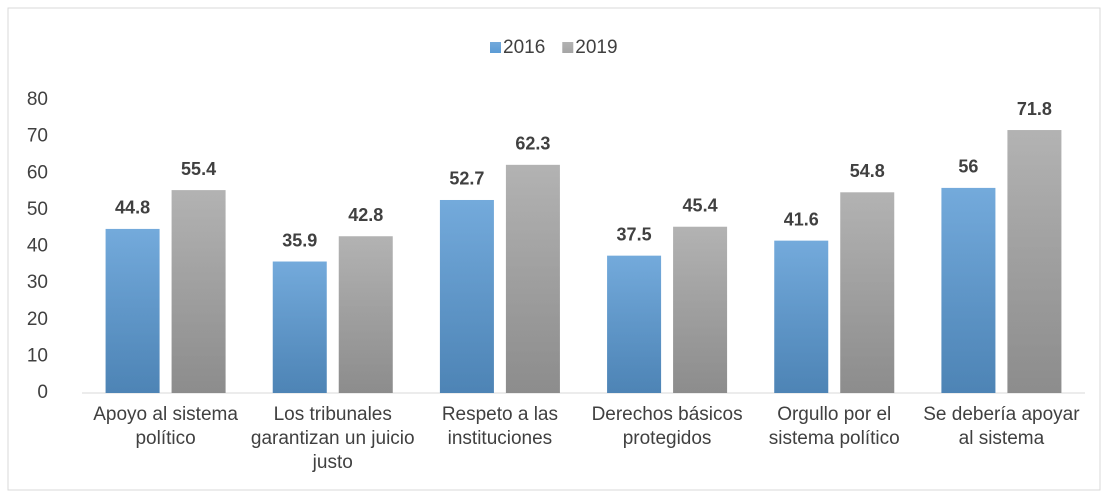 The image size is (1108, 498). I want to click on y-tick-label: 80, so click(37, 99).